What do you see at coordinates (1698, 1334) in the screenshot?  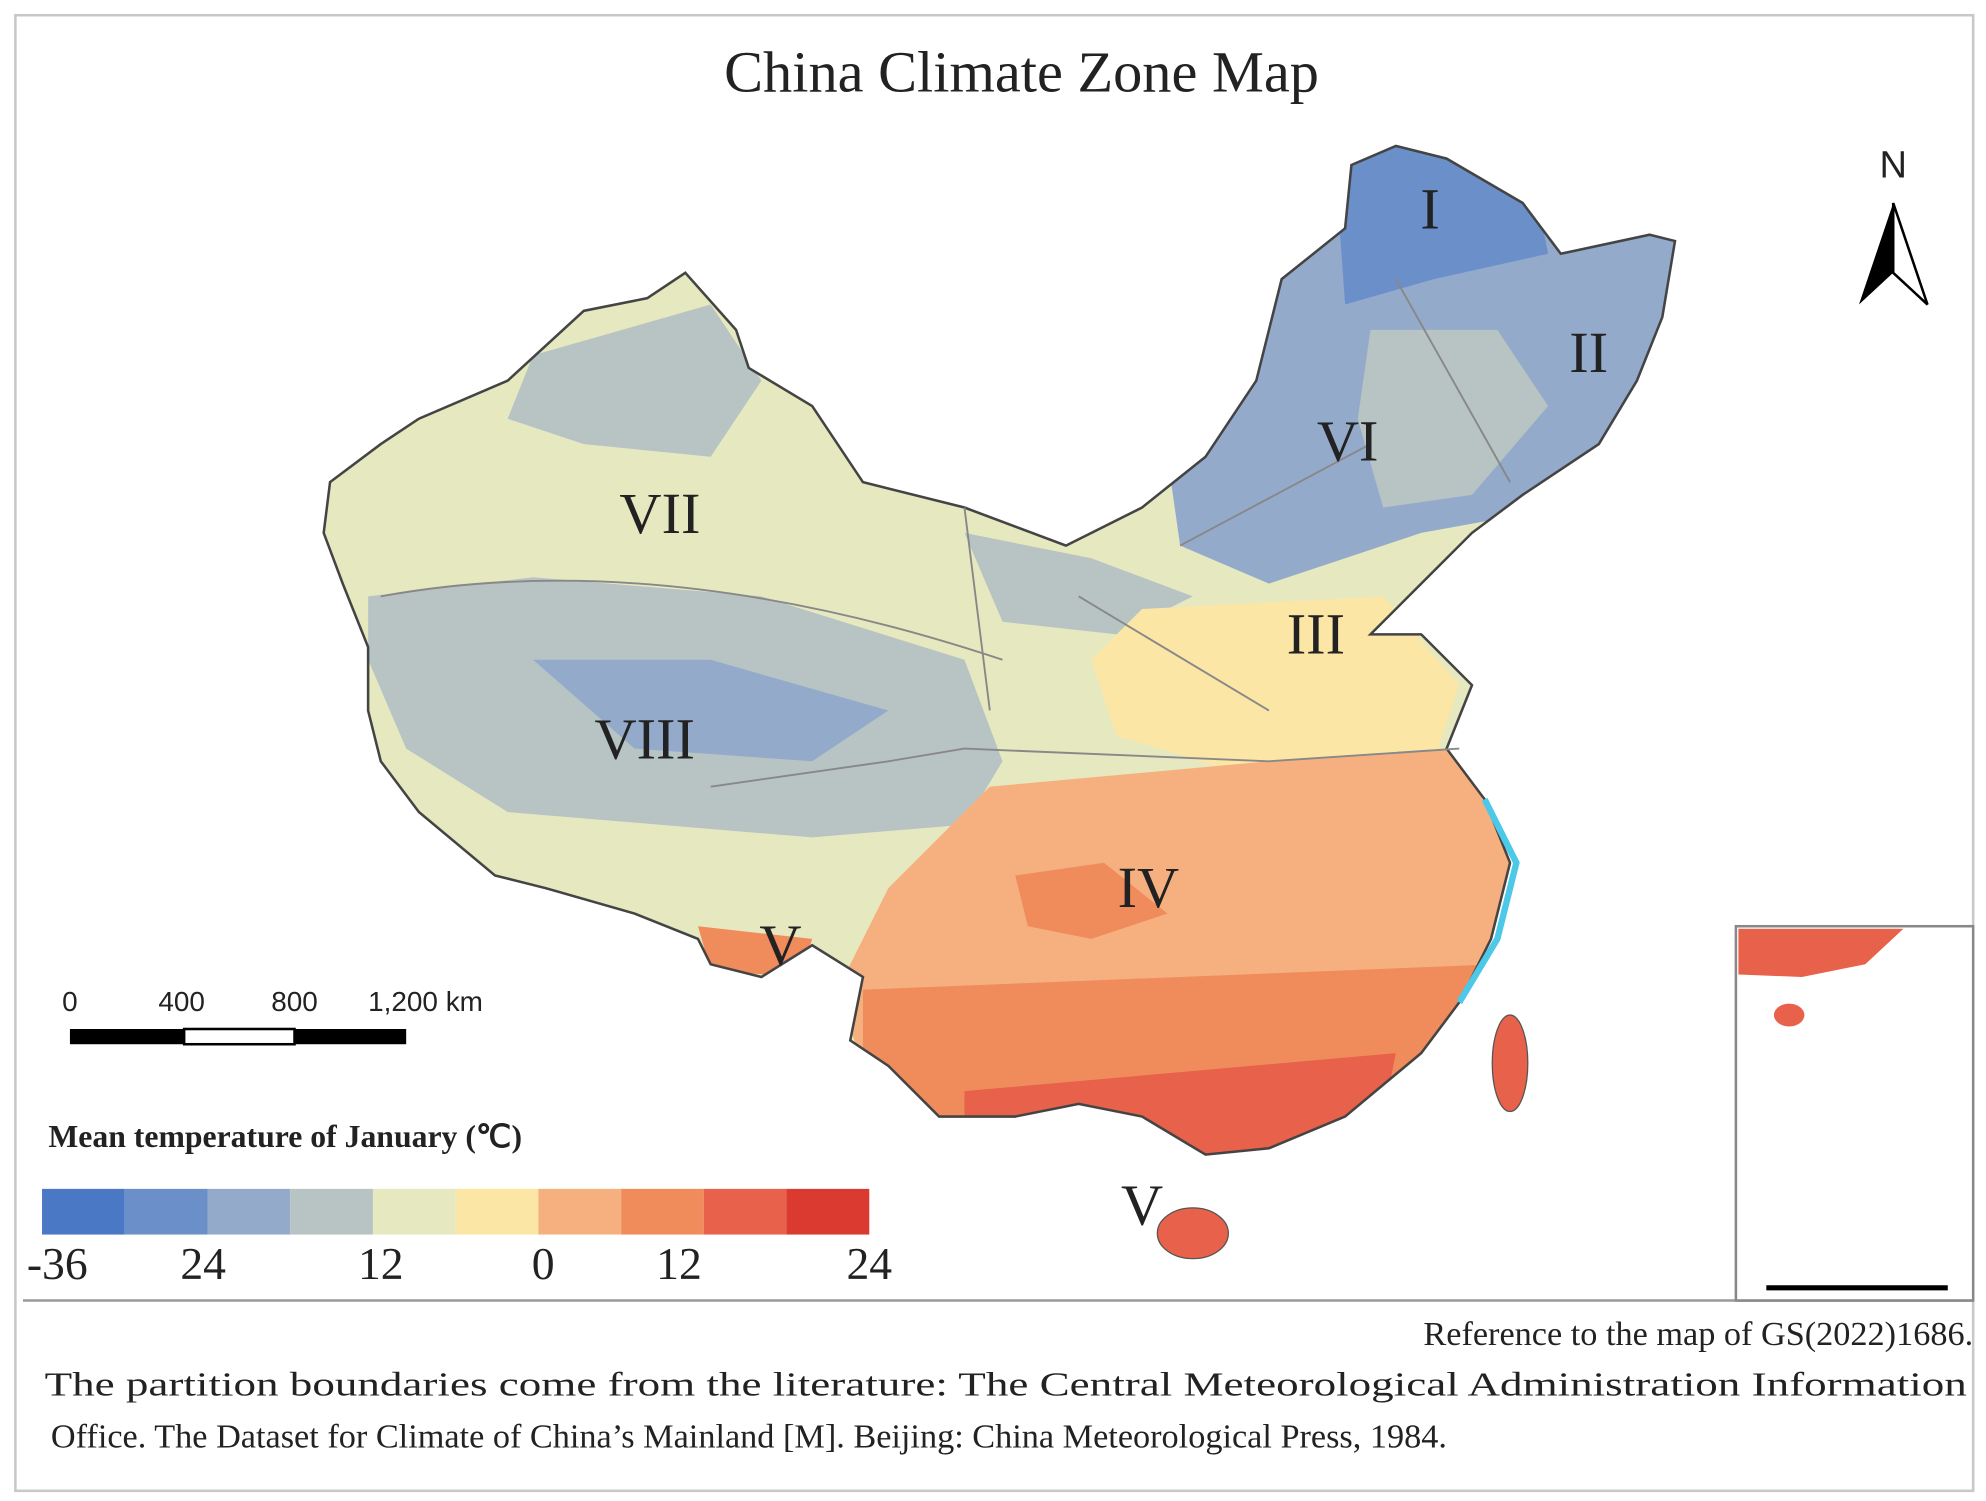 I see `note-line: Reference to the map of GS(2022)1686.` at bounding box center [1698, 1334].